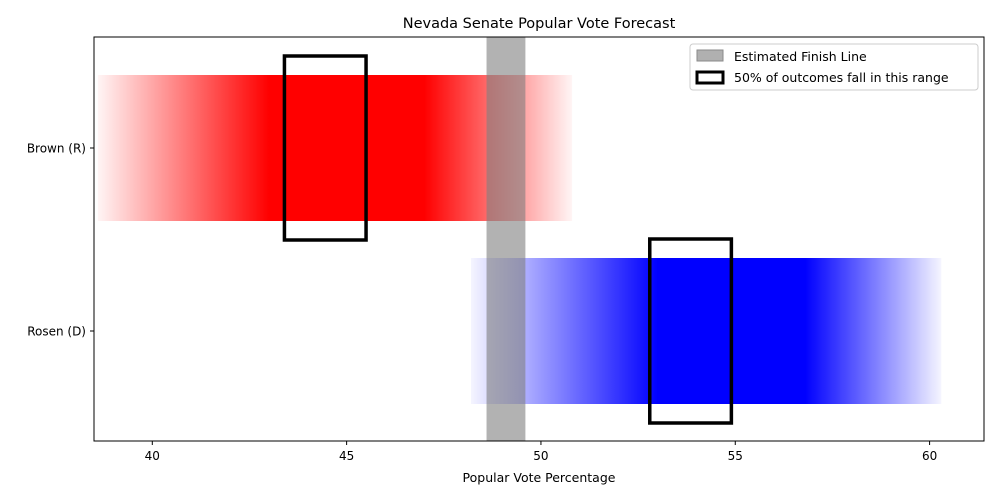  What do you see at coordinates (325, 148) in the screenshot?
I see `interquartile-box-brown` at bounding box center [325, 148].